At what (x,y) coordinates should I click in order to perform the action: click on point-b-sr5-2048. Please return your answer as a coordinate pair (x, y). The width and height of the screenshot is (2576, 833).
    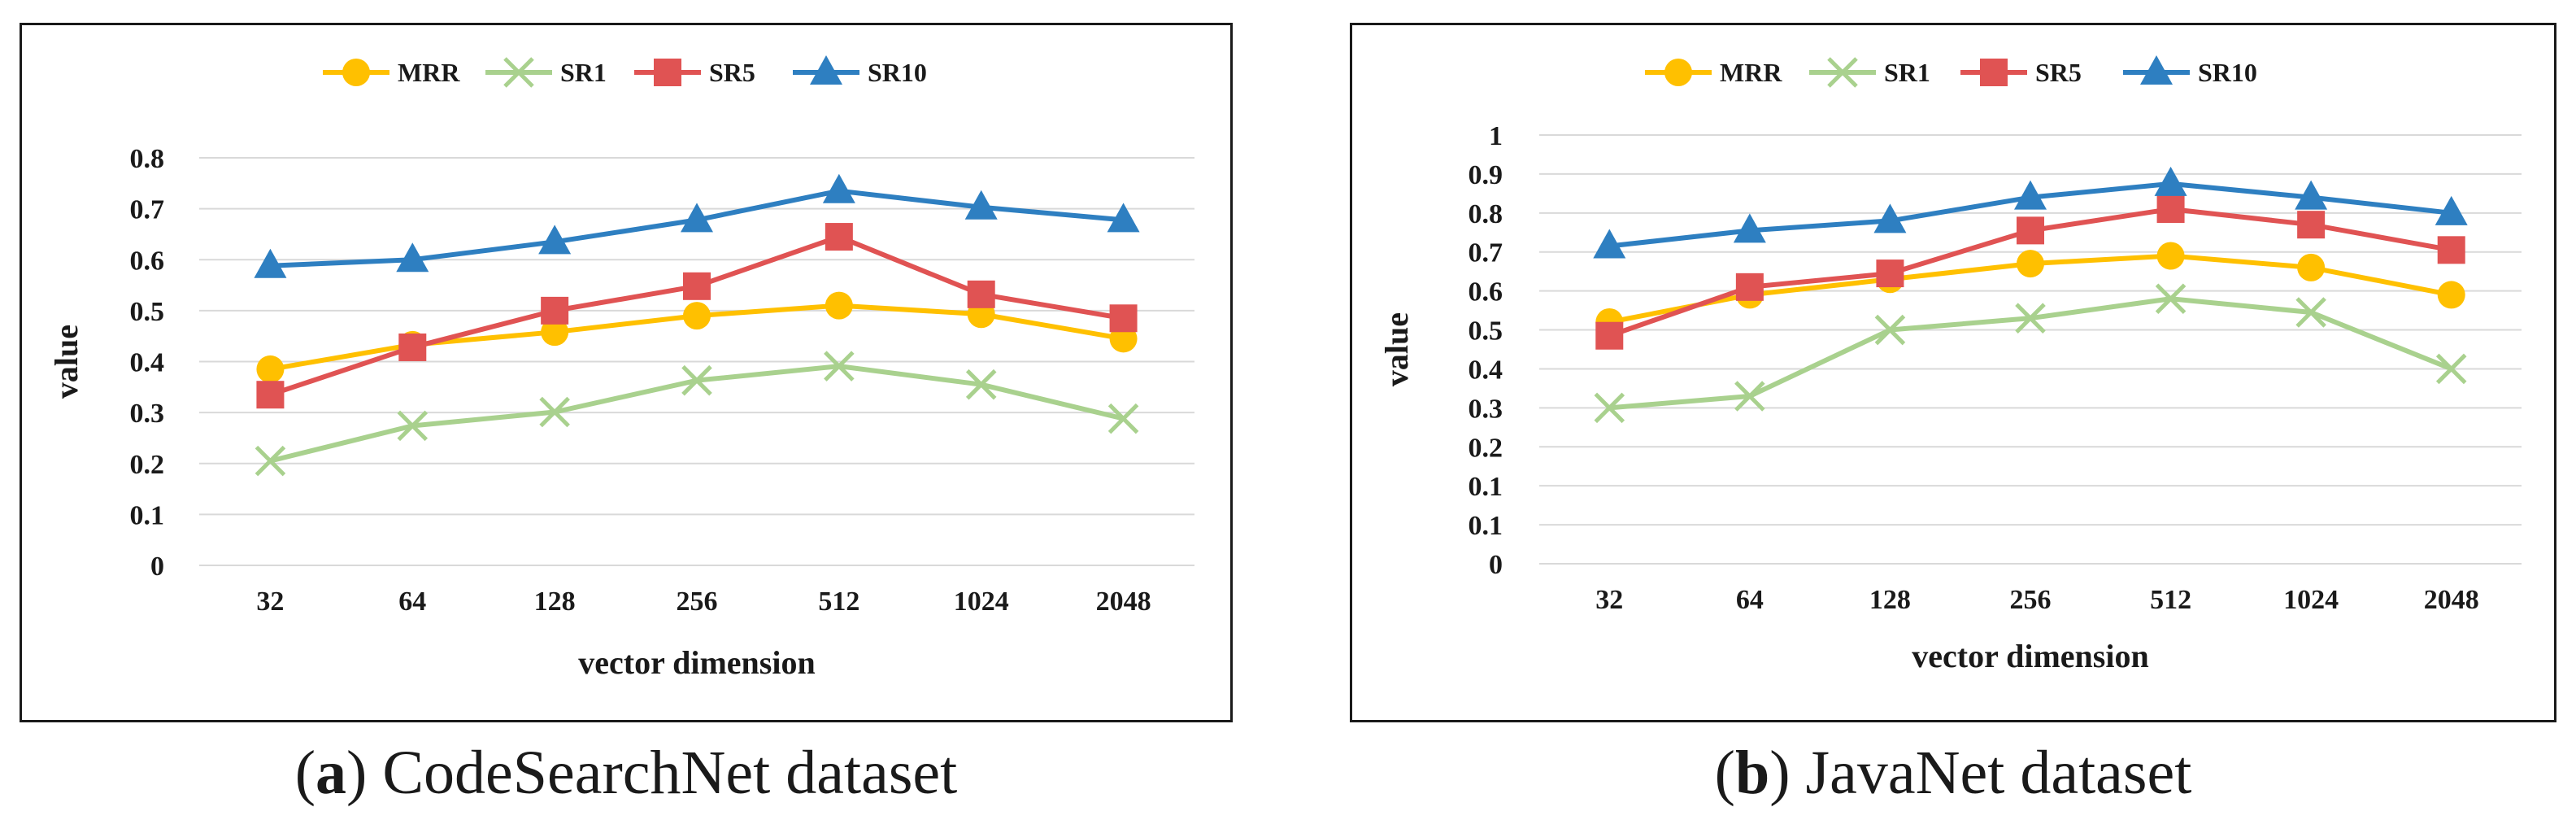
    Looking at the image, I should click on (2451, 250).